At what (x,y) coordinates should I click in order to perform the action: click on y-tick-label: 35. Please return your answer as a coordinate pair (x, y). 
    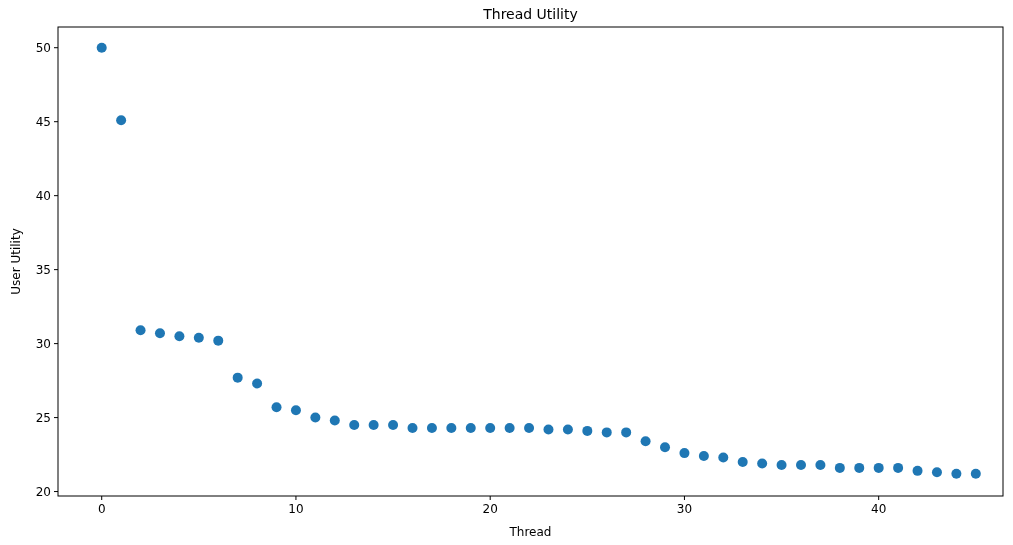
    Looking at the image, I should click on (43, 269).